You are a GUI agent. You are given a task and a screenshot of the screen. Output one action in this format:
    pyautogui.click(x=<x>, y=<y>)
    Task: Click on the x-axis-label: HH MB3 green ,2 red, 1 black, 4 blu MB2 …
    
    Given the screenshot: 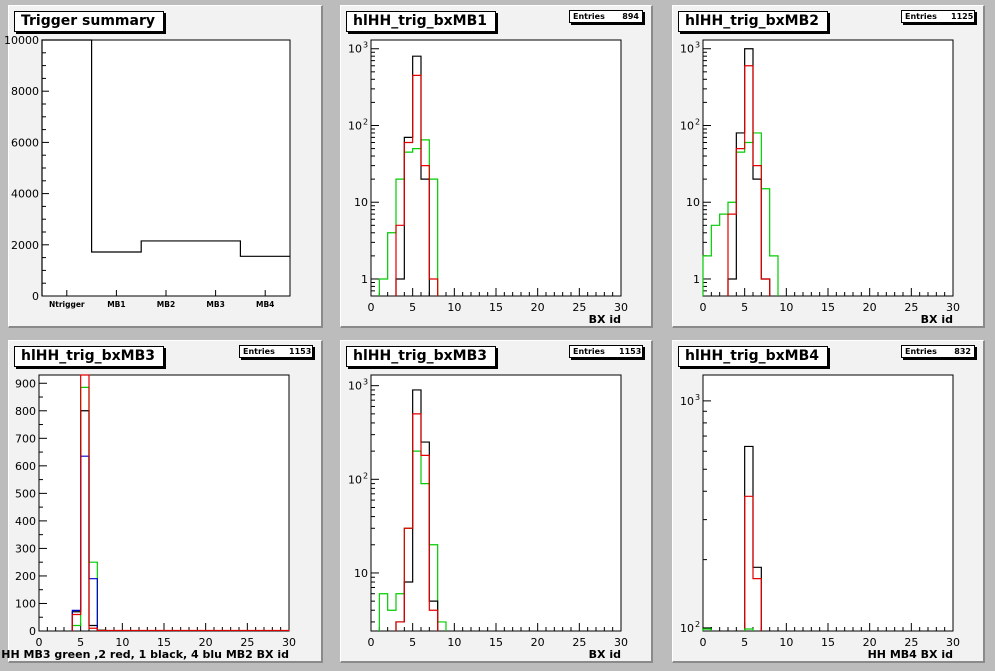 What is the action you would take?
    pyautogui.click(x=145, y=654)
    